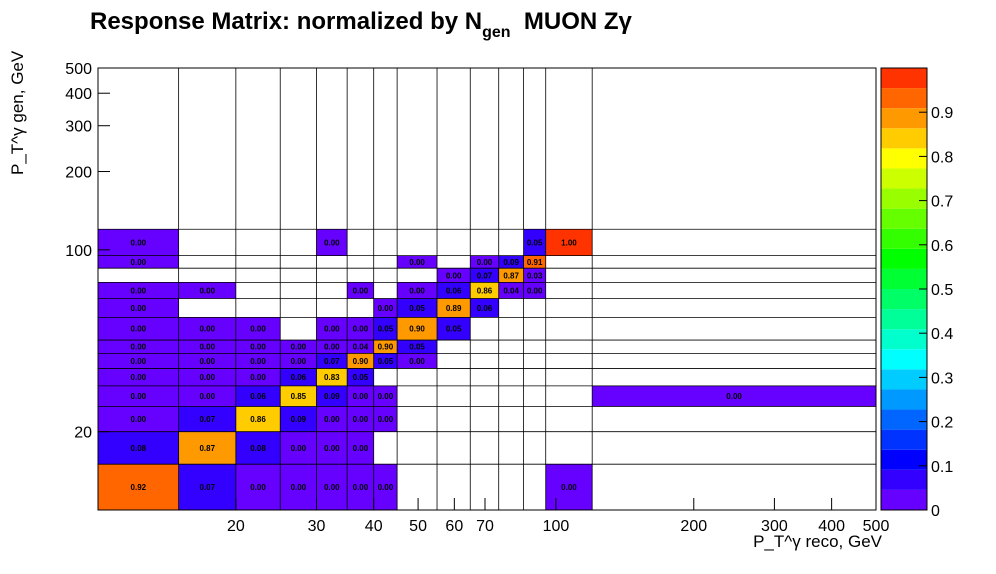 The height and width of the screenshot is (574, 996). I want to click on cell-label: 0.92, so click(139, 487).